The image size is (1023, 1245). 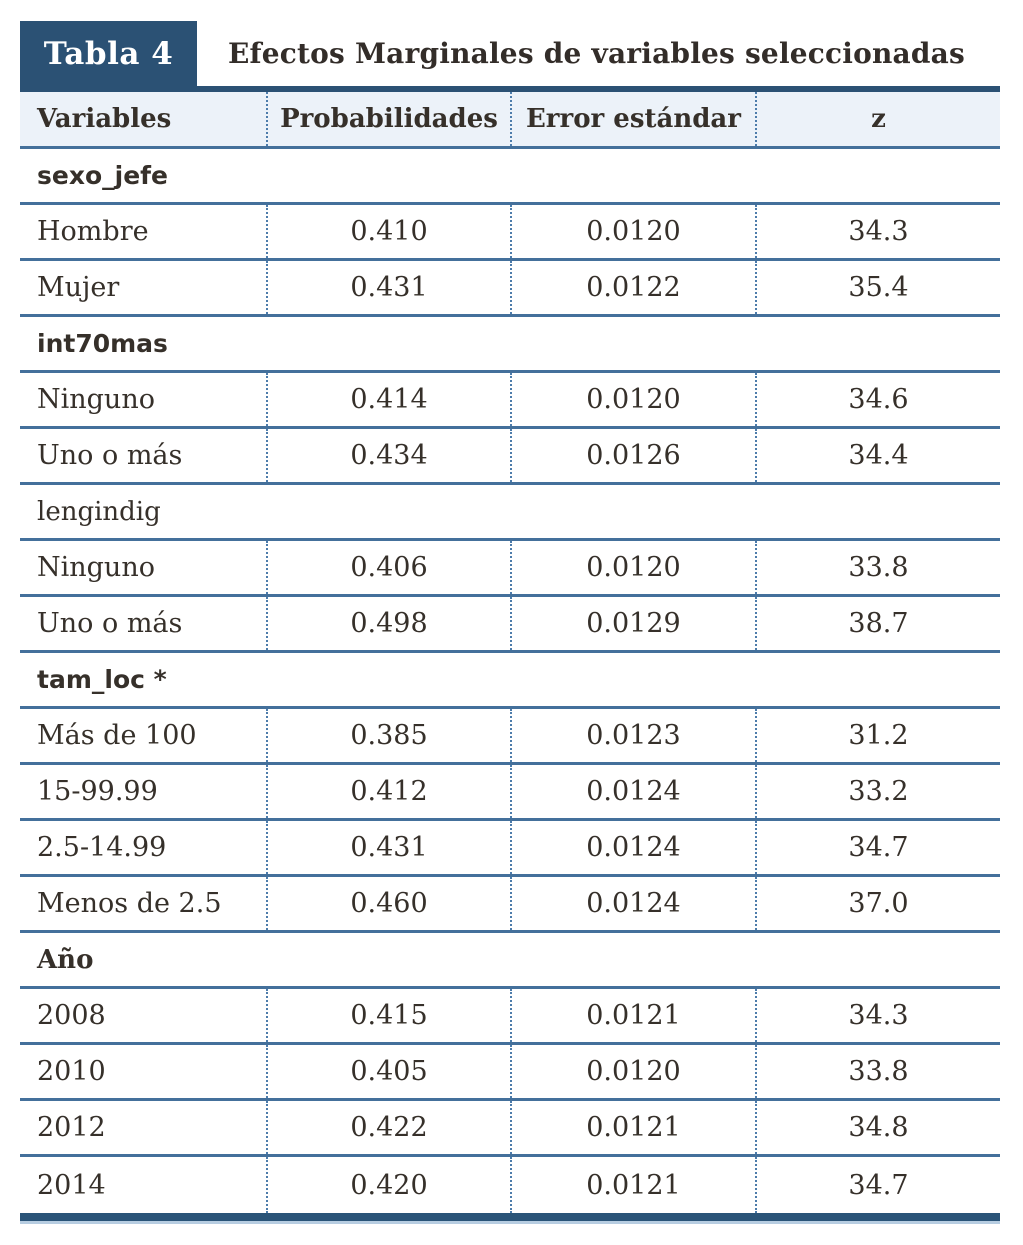 I want to click on column-header-z: z, so click(x=877, y=119).